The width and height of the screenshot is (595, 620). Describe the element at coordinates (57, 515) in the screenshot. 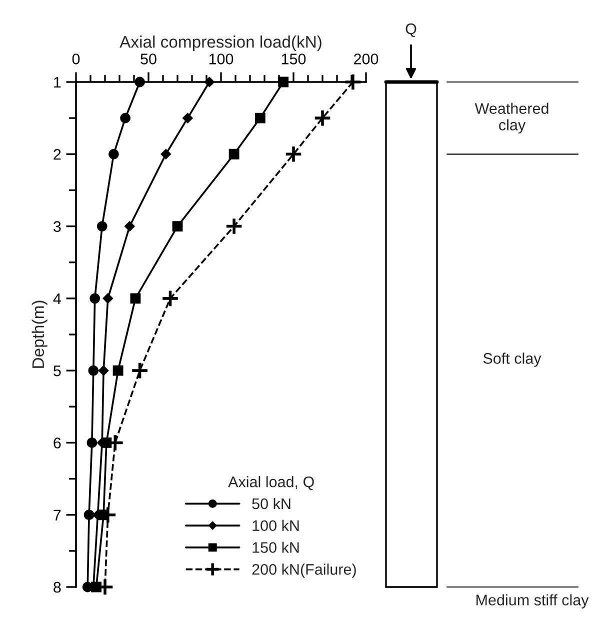

I see `y-tick-label: 7` at that location.